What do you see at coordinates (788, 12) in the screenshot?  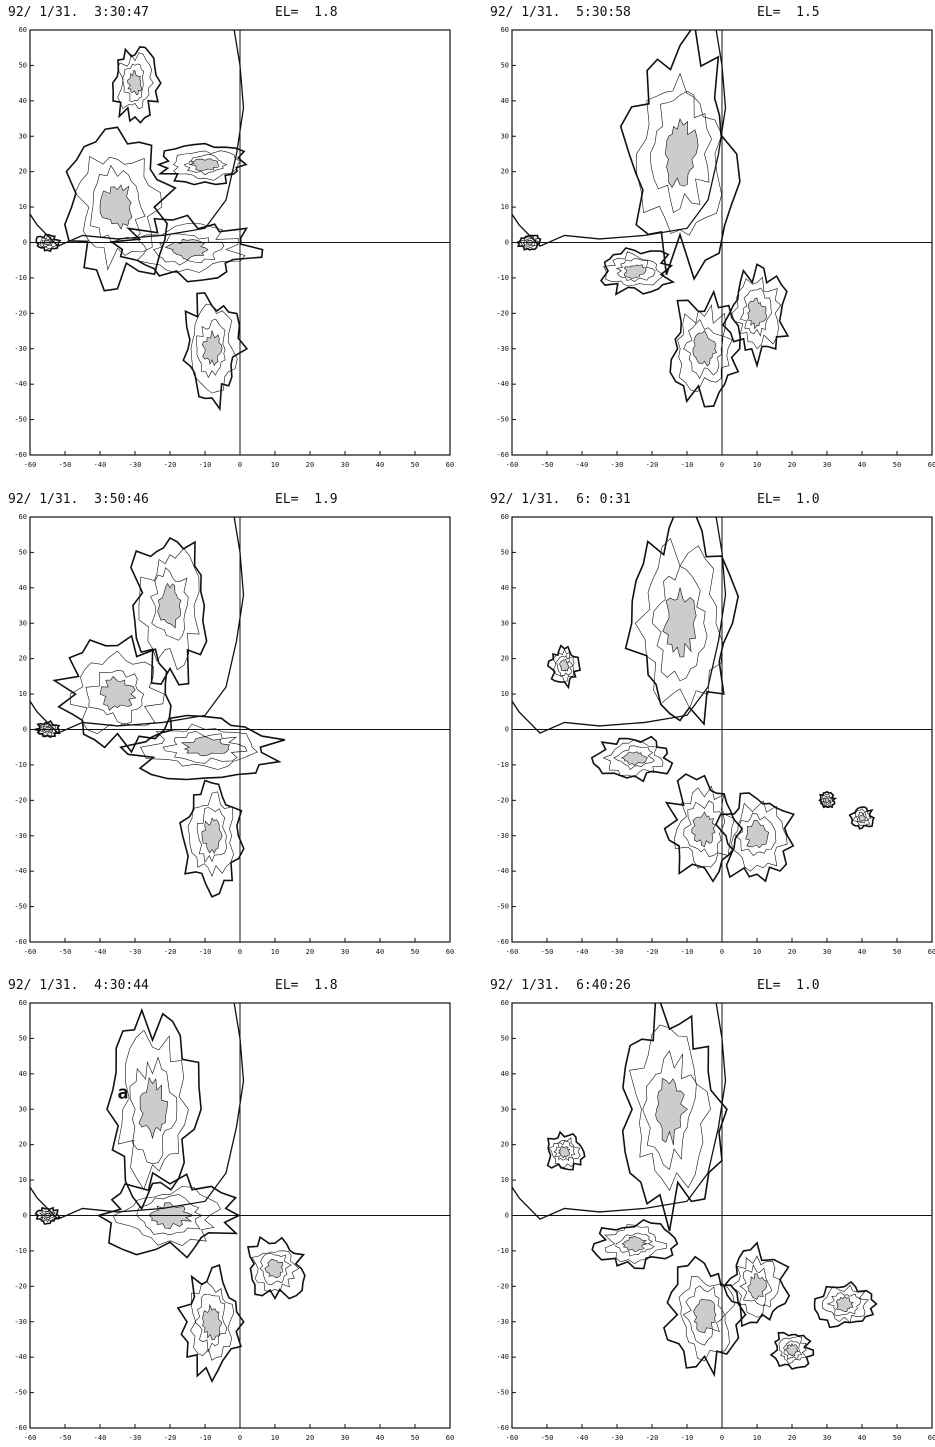 I see `panel-elevation: EL= 1.5` at bounding box center [788, 12].